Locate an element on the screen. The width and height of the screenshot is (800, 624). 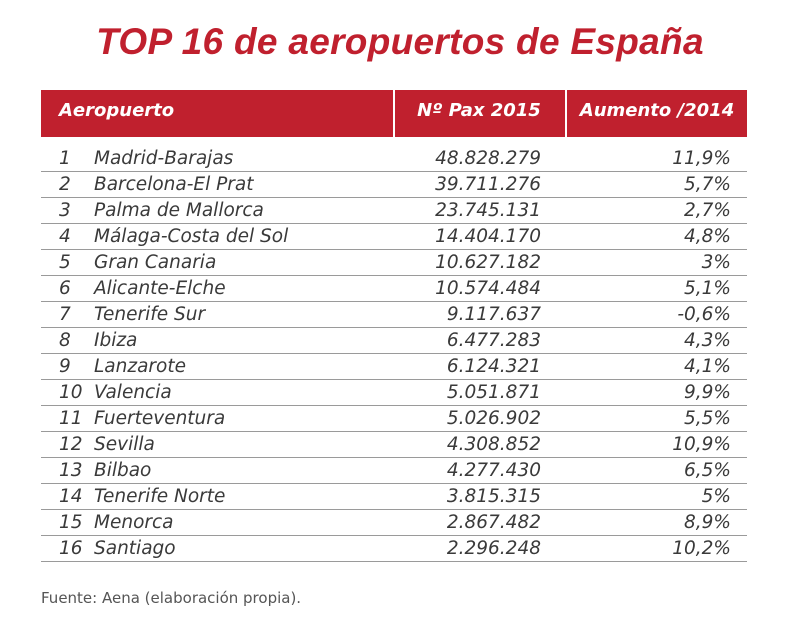
rank-cell: 14 is located at coordinates (71, 496).